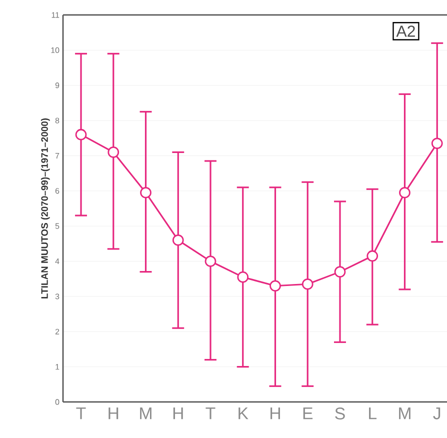  Describe the element at coordinates (405, 31) in the screenshot. I see `annotation: A2` at that location.